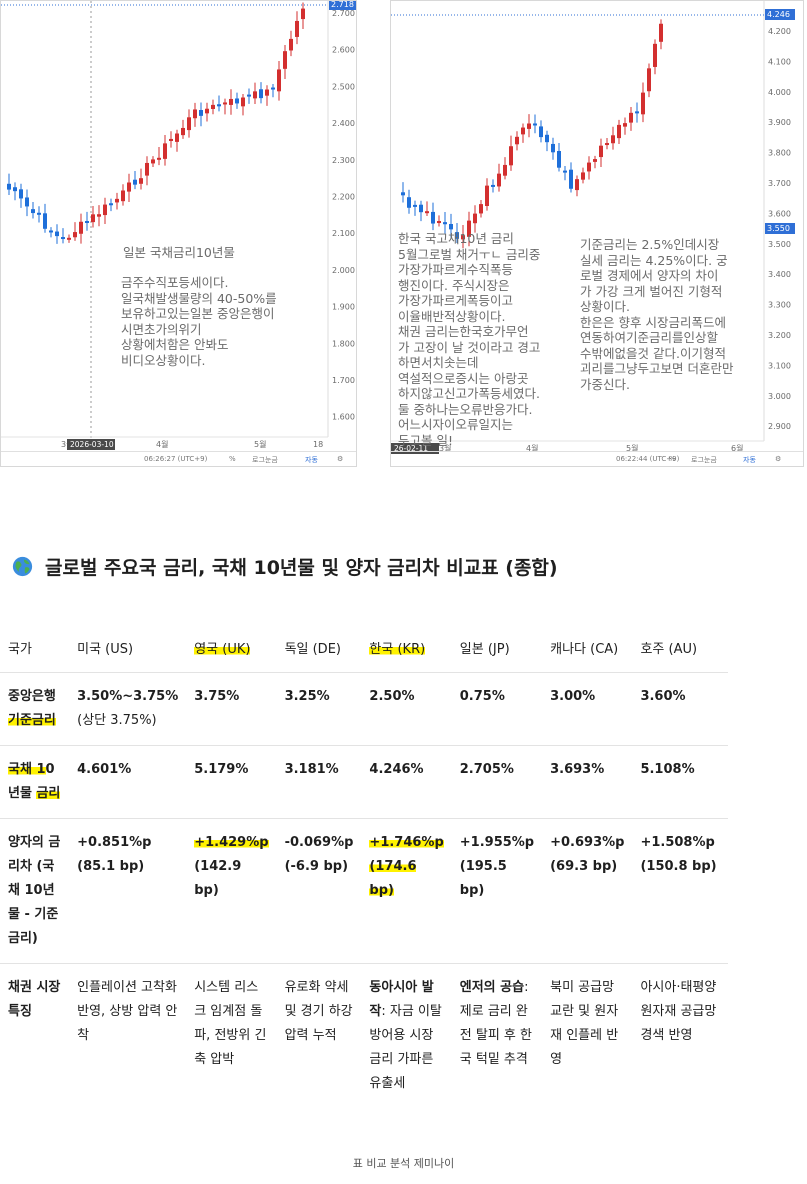 This screenshot has width=807, height=1184. I want to click on header-jp: 일본 (JP), so click(484, 649).